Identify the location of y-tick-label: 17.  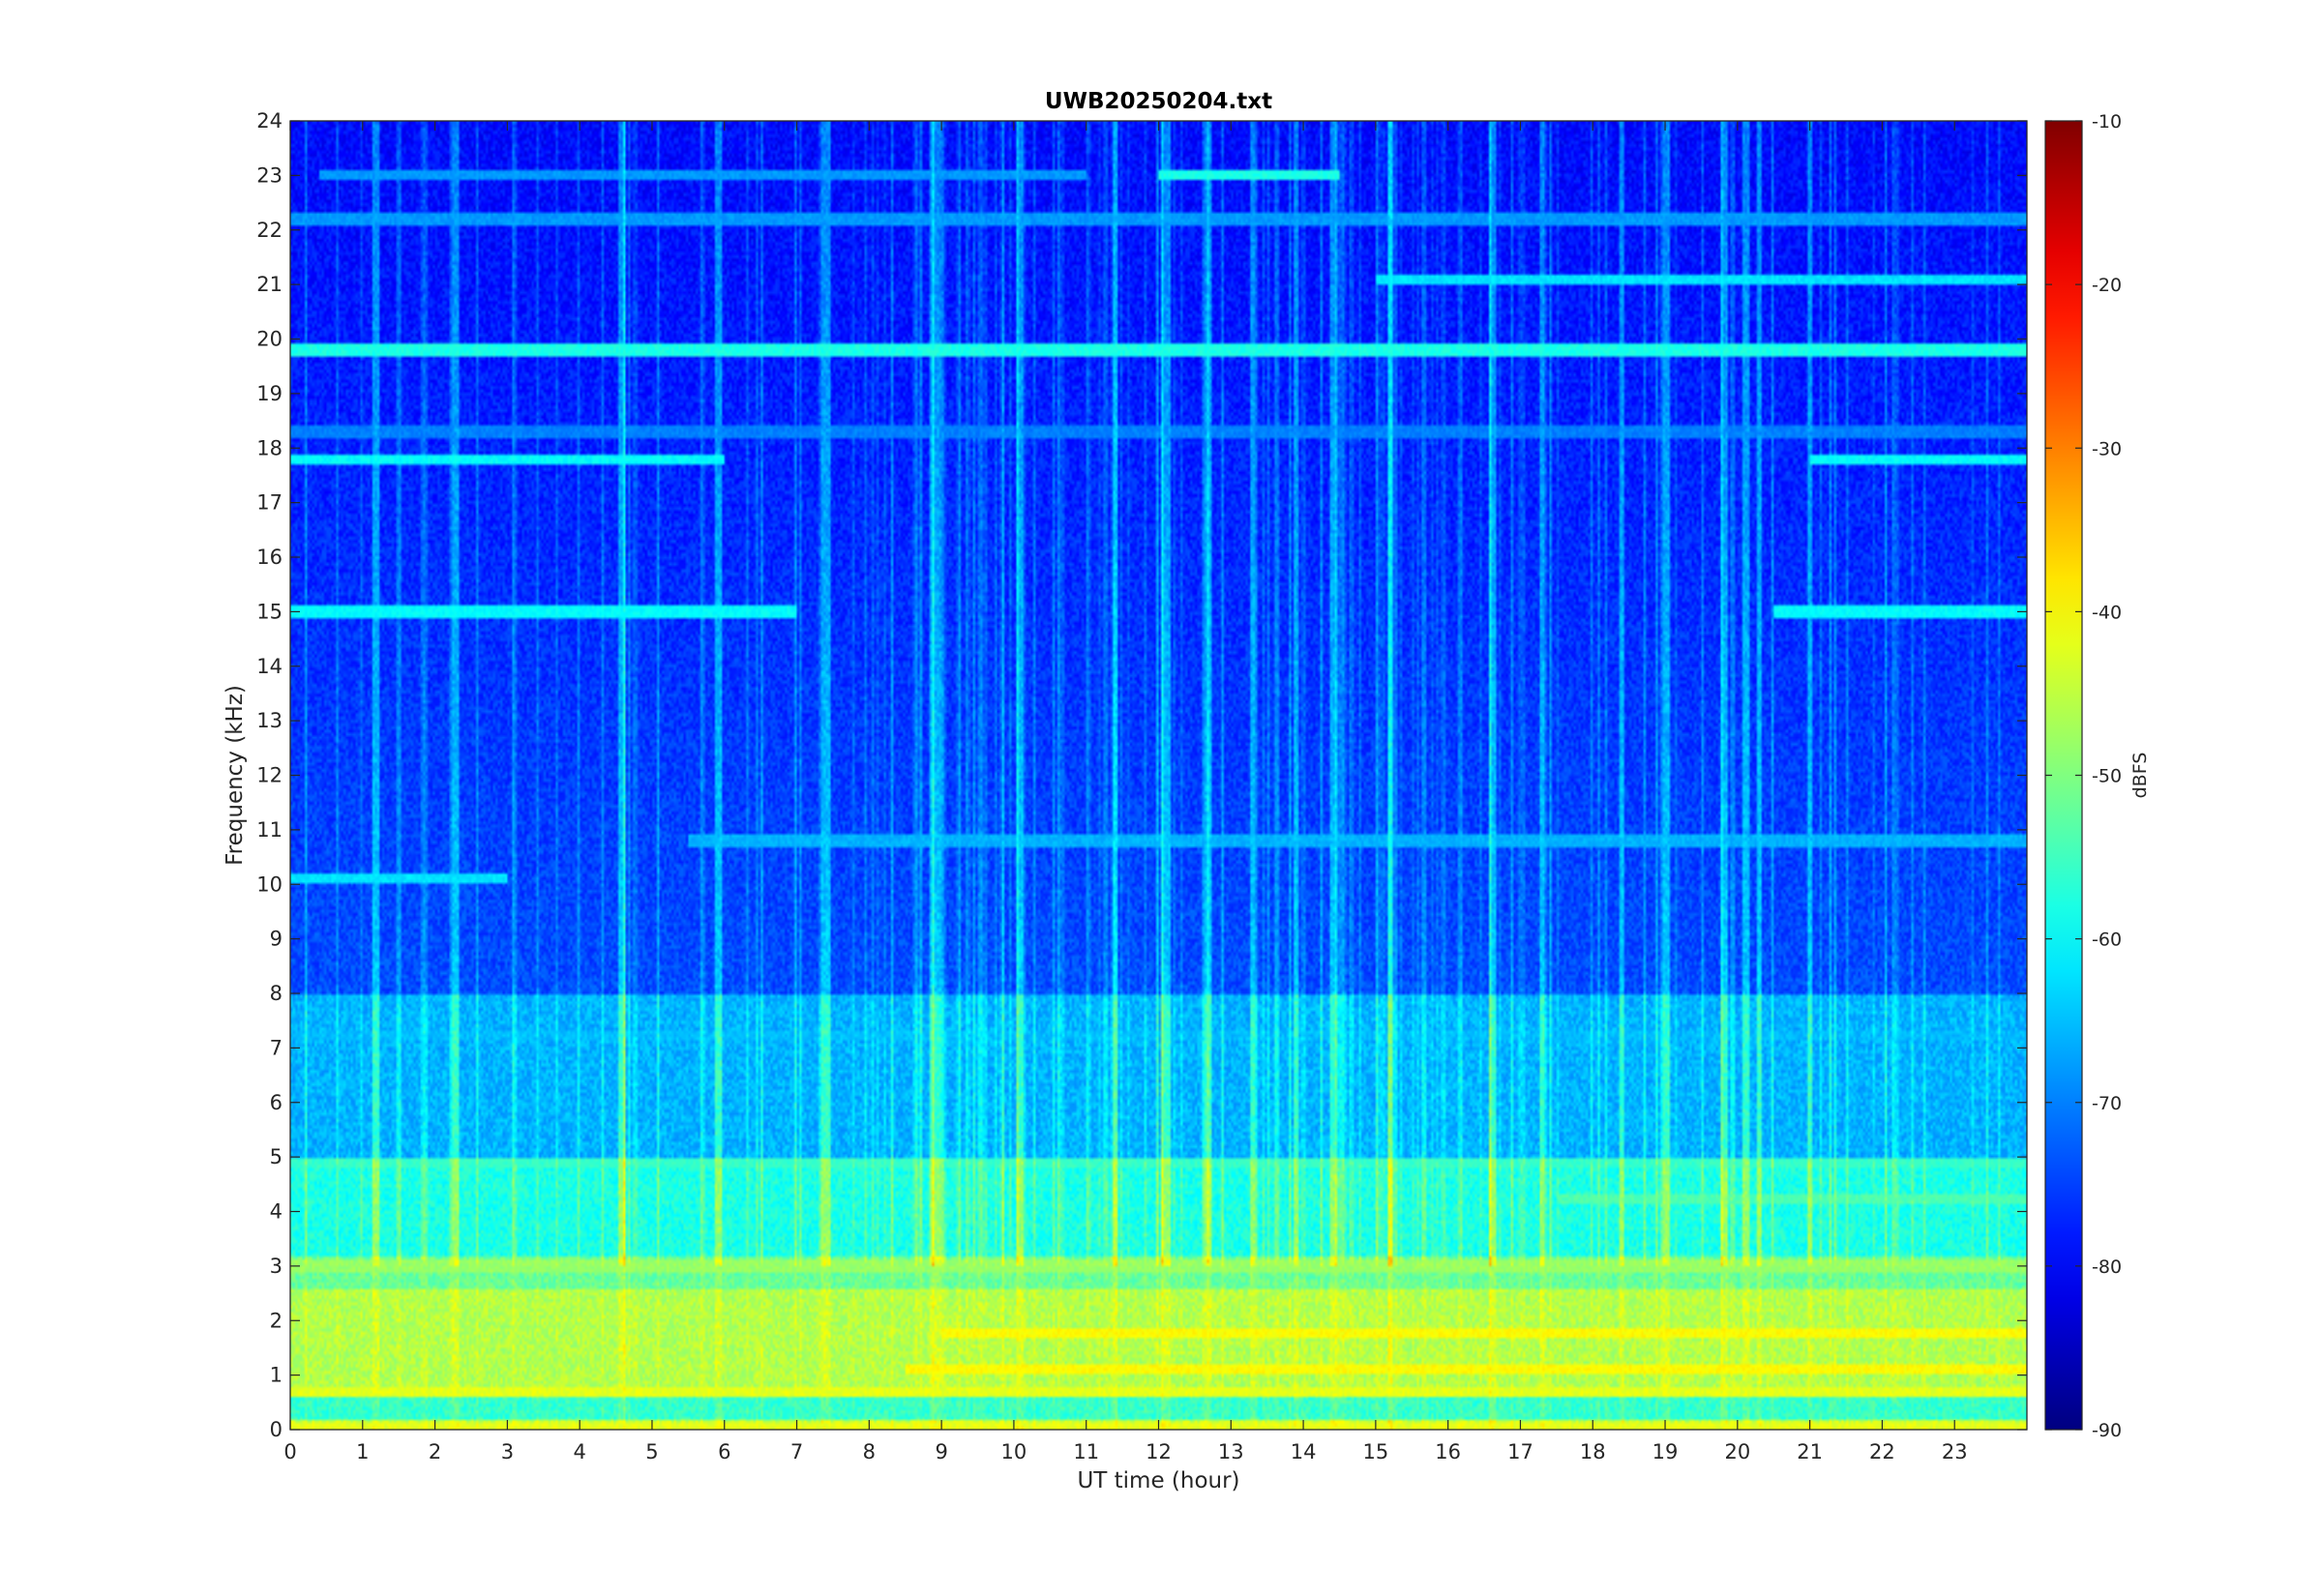
(269, 503).